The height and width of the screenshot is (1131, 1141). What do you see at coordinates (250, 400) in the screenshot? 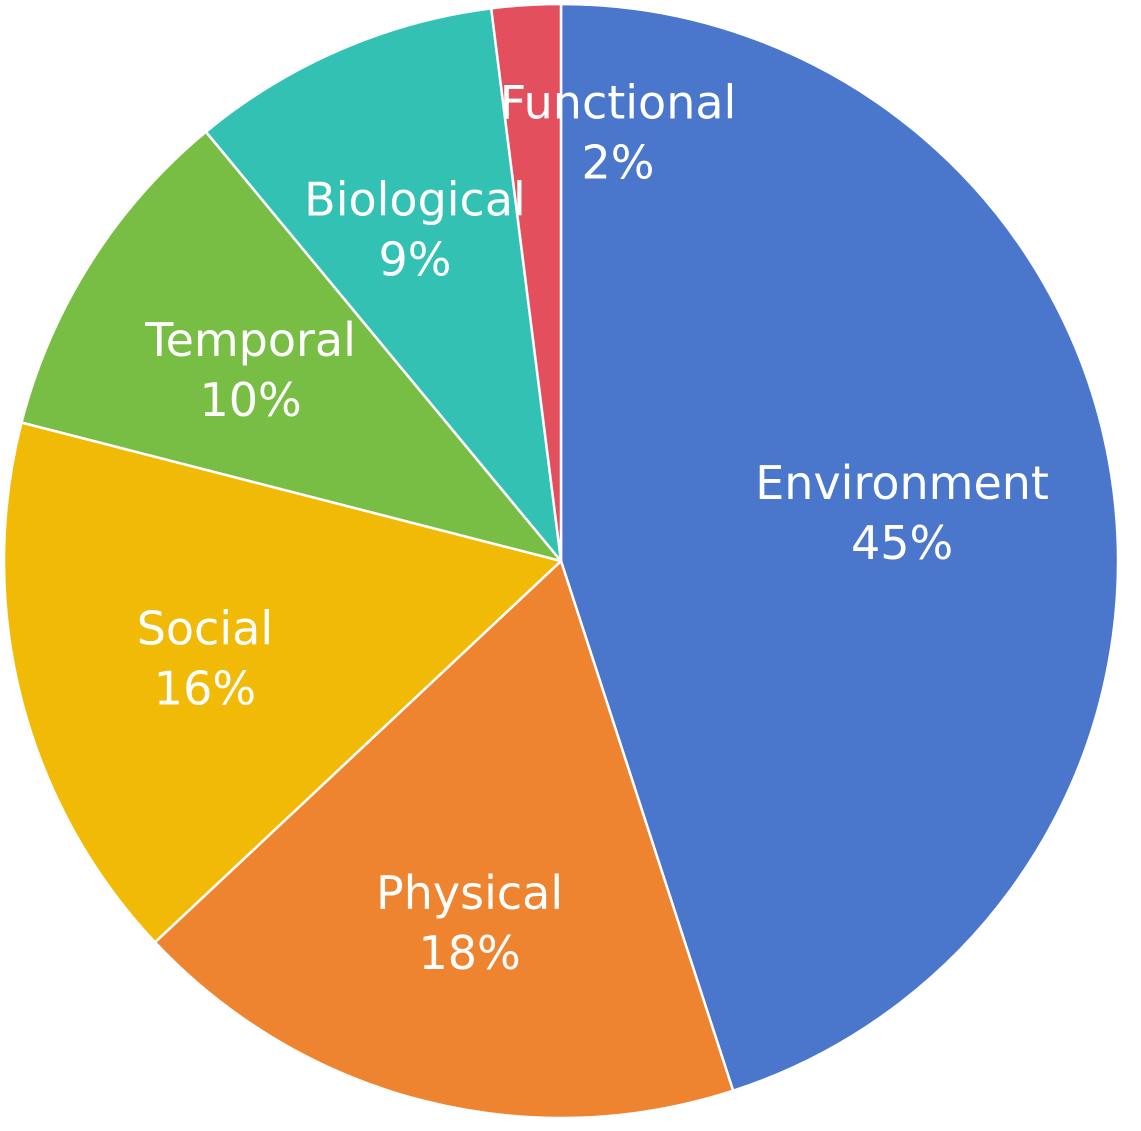
I see `slice-value-temporal: 10%` at bounding box center [250, 400].